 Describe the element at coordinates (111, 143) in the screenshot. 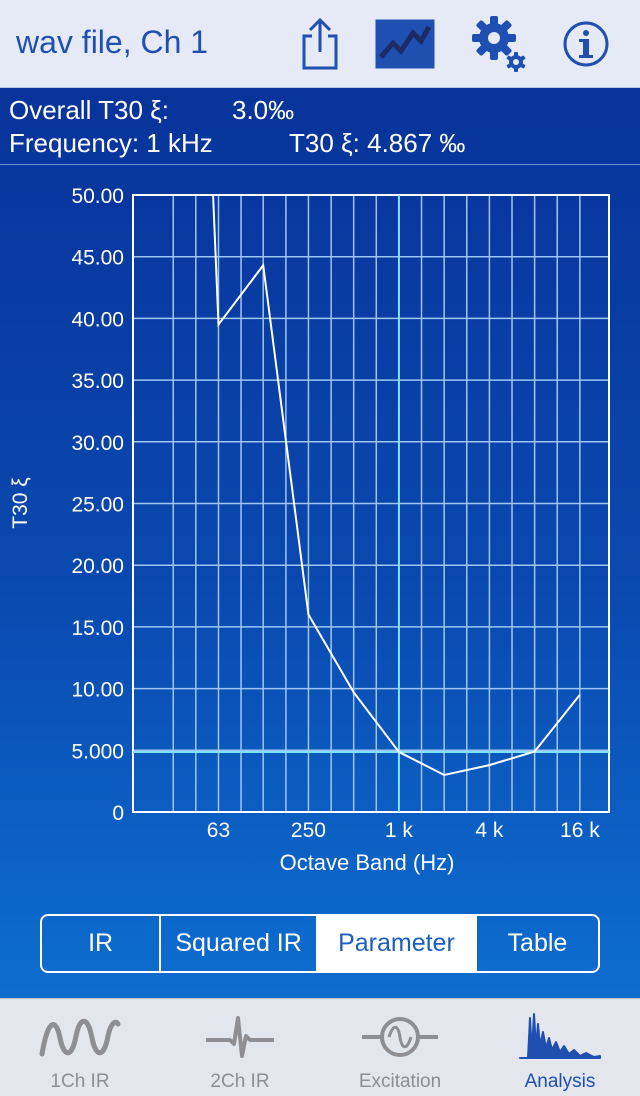

I see `frequency-readout: Frequency: 1 kHz` at that location.